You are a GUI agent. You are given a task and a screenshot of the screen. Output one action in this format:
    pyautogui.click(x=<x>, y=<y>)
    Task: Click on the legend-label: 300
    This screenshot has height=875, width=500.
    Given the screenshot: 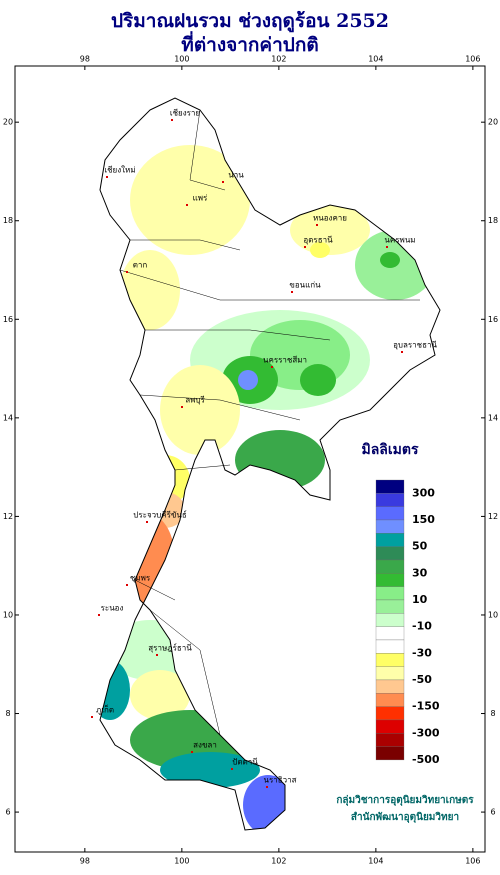 What is the action you would take?
    pyautogui.click(x=423, y=492)
    